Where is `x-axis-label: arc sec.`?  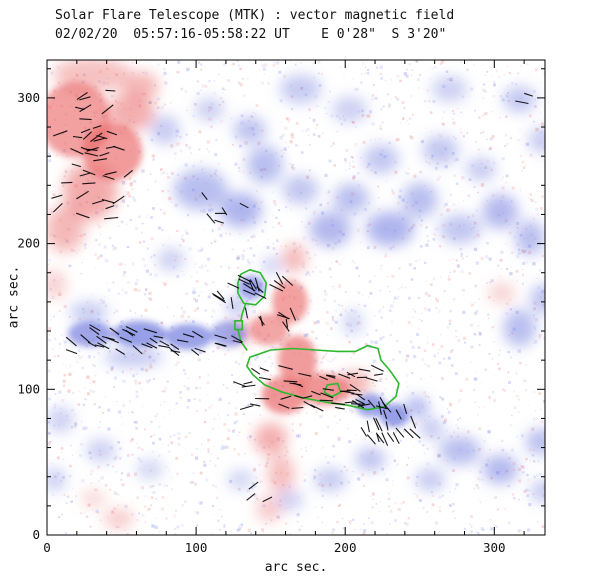 x-axis-label: arc sec. is located at coordinates (296, 567).